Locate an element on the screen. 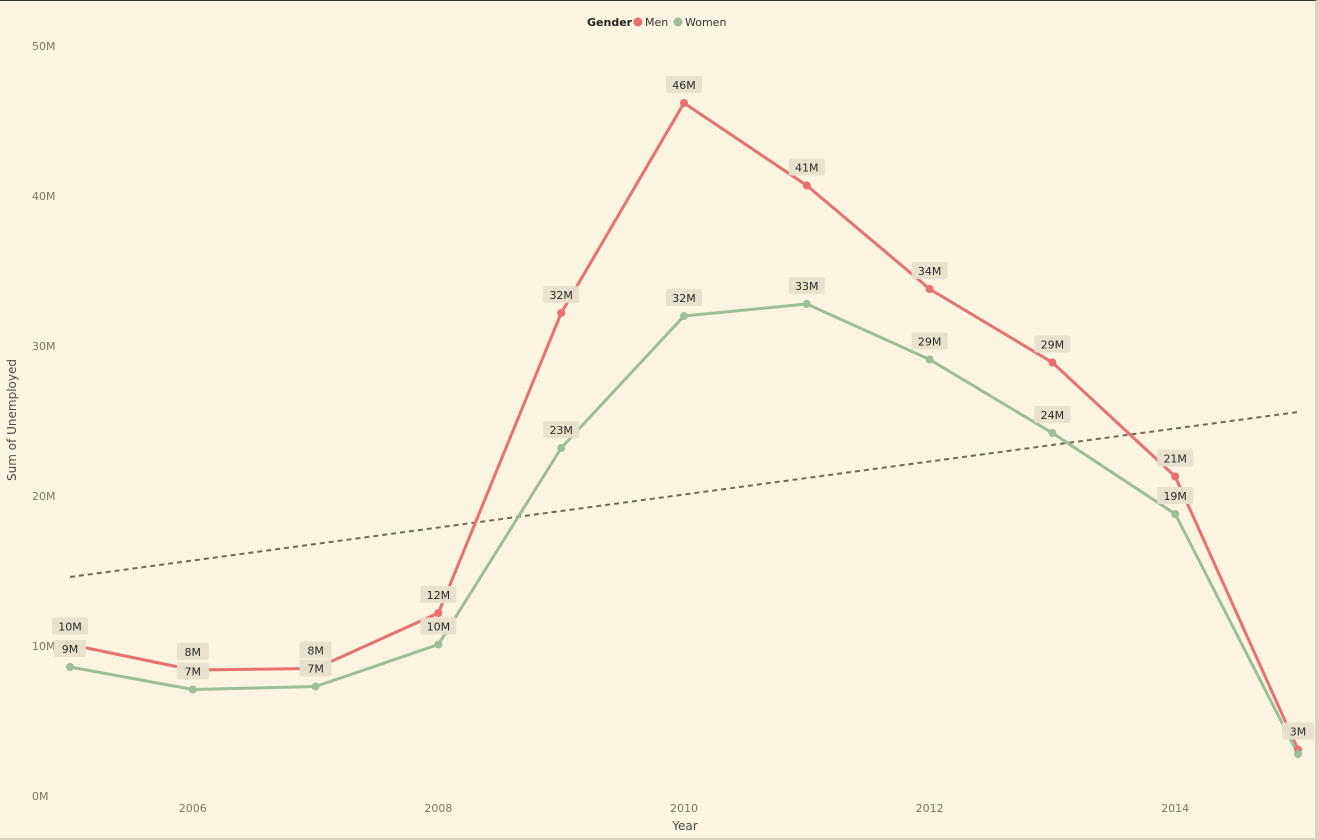 This screenshot has width=1317, height=840. x-tick-label: 2014 is located at coordinates (1175, 808).